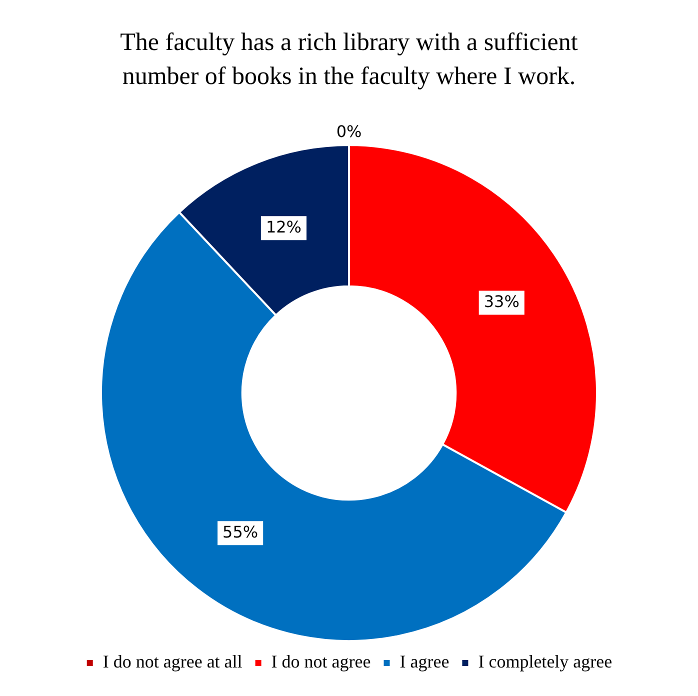  I want to click on data-label: 55%, so click(240, 532).